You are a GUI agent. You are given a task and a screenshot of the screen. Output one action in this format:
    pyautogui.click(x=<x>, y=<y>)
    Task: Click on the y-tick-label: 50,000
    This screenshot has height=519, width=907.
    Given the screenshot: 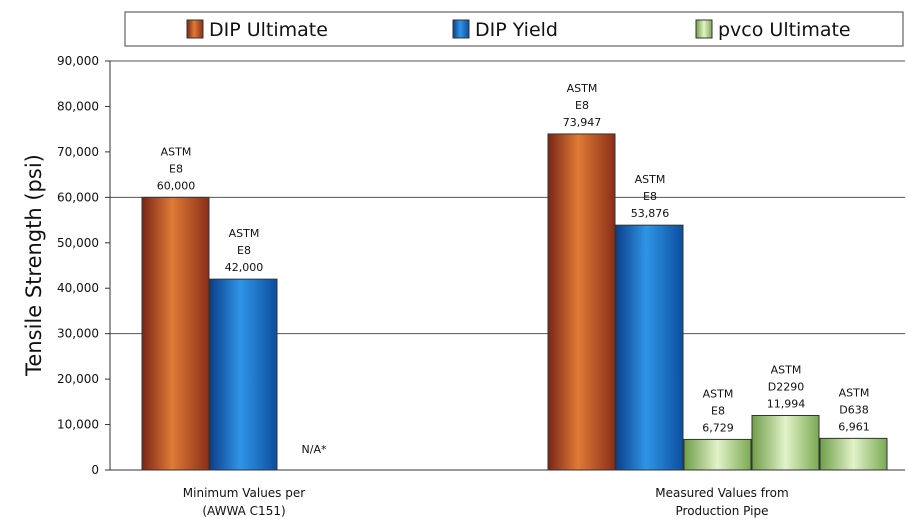 What is the action you would take?
    pyautogui.click(x=78, y=243)
    